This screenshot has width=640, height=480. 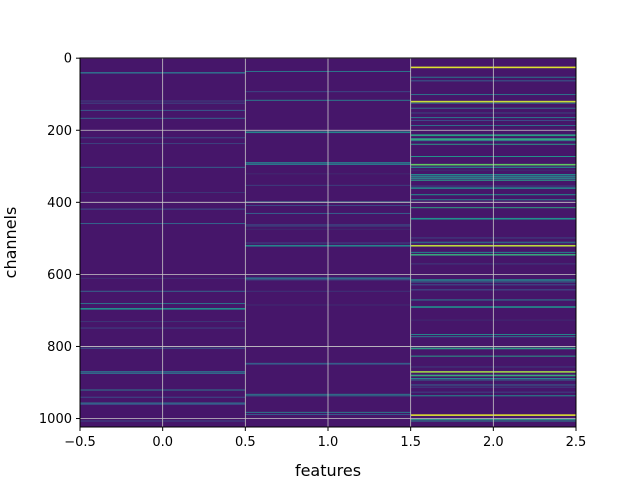 What do you see at coordinates (162, 442) in the screenshot?
I see `x-tick-label: 0.0` at bounding box center [162, 442].